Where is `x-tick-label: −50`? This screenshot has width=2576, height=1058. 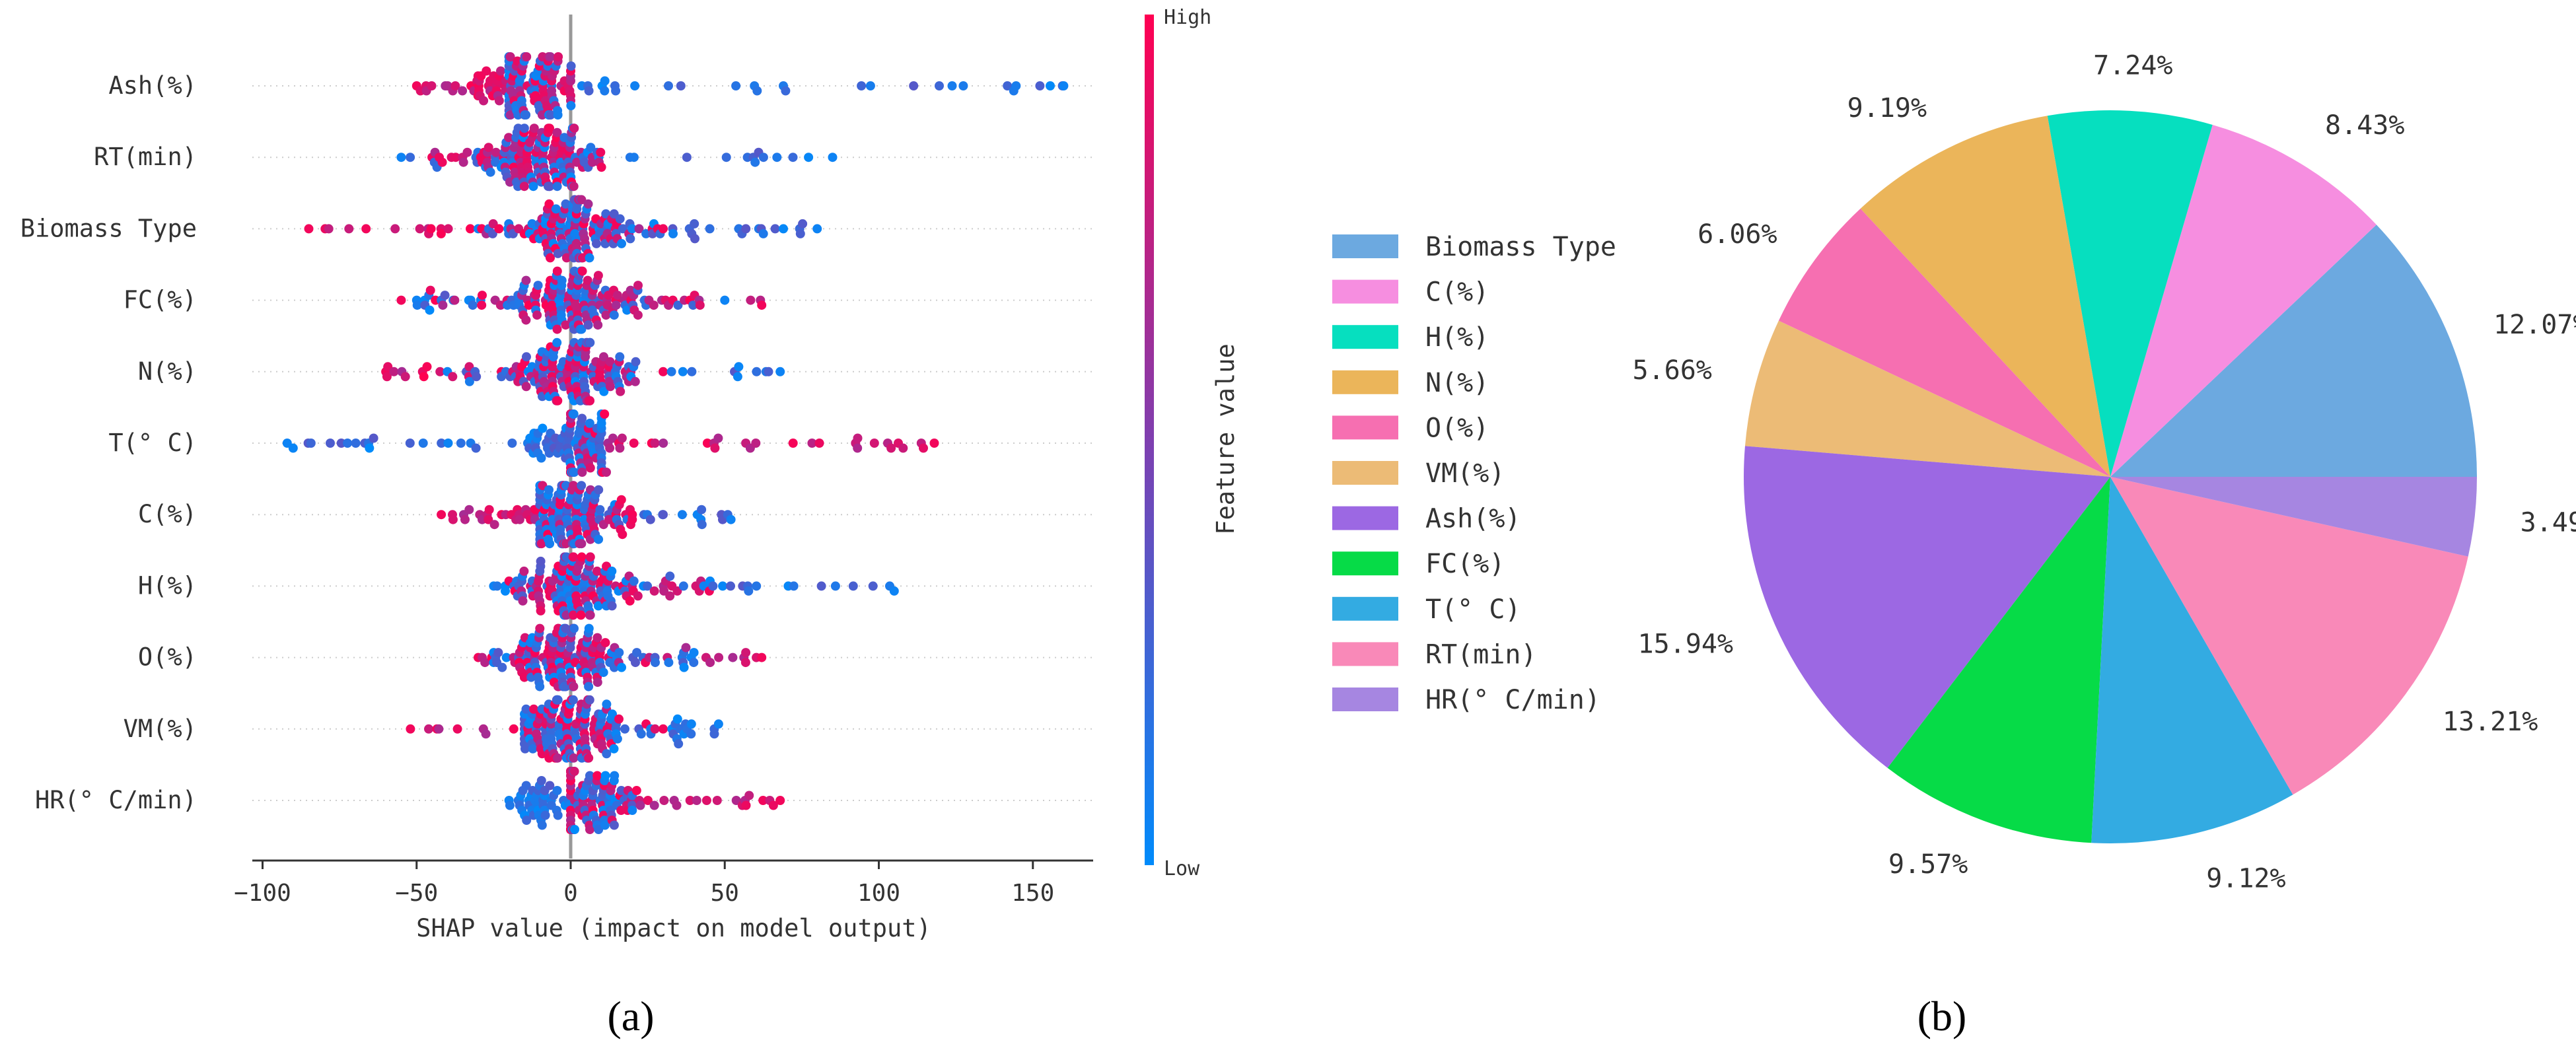 x-tick-label: −50 is located at coordinates (416, 893).